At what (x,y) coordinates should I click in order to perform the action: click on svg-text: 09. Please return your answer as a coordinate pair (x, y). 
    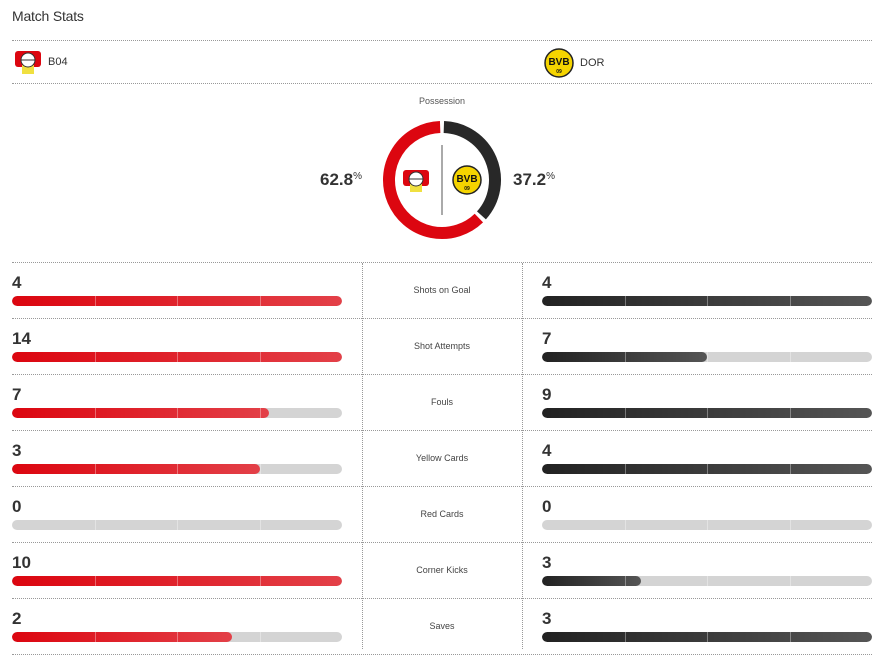
    Looking at the image, I should click on (467, 189).